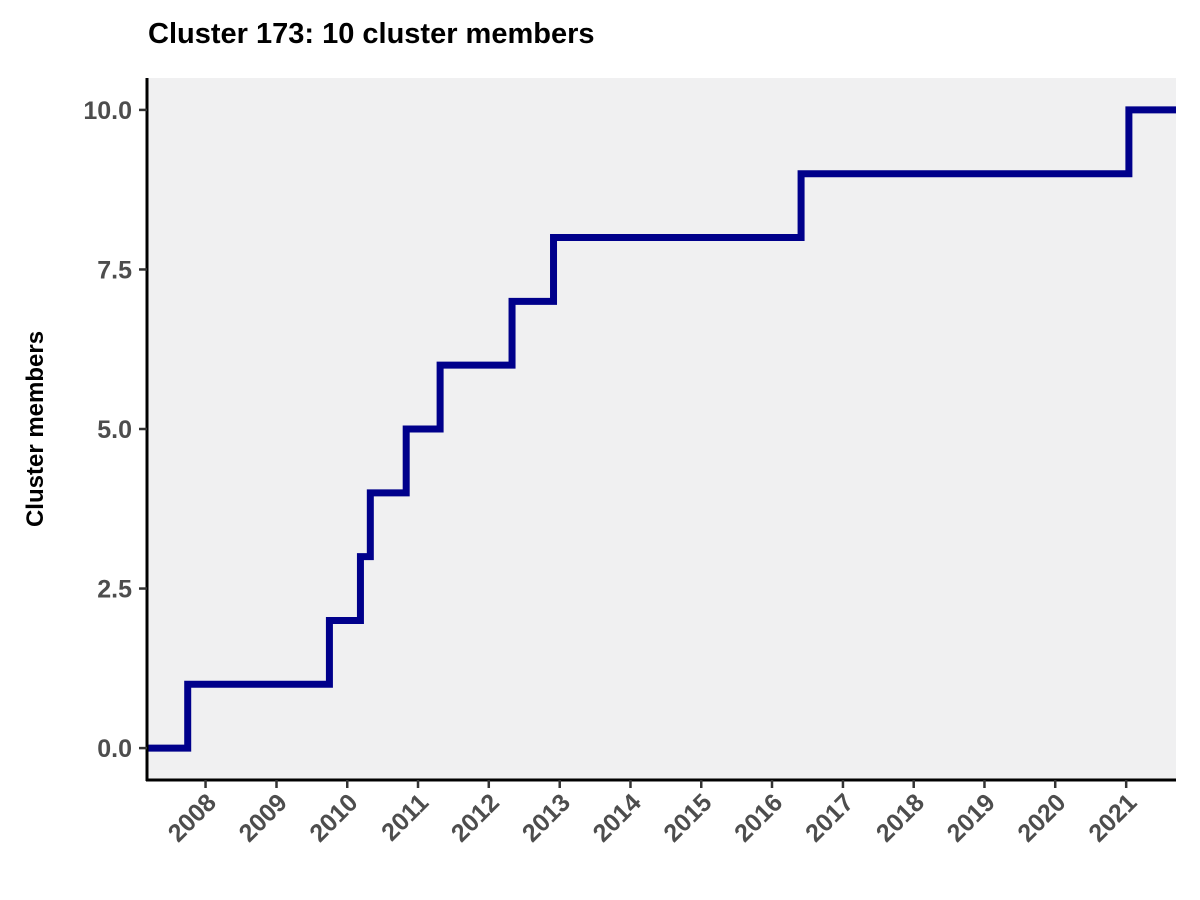  Describe the element at coordinates (35, 429) in the screenshot. I see `y-axis-title: Cluster members` at that location.